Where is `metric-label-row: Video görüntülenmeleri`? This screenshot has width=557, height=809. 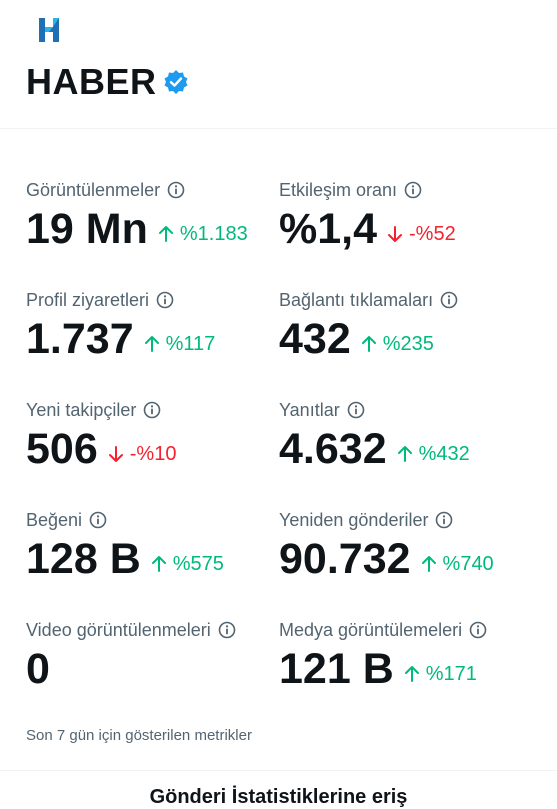 metric-label-row: Video görüntülenmeleri is located at coordinates (156, 630).